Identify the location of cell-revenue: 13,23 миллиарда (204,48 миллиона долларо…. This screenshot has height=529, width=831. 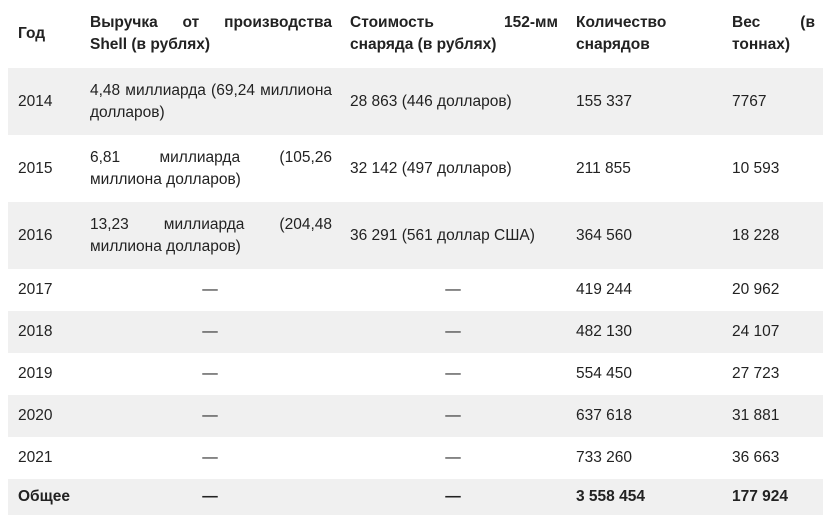
(210, 235).